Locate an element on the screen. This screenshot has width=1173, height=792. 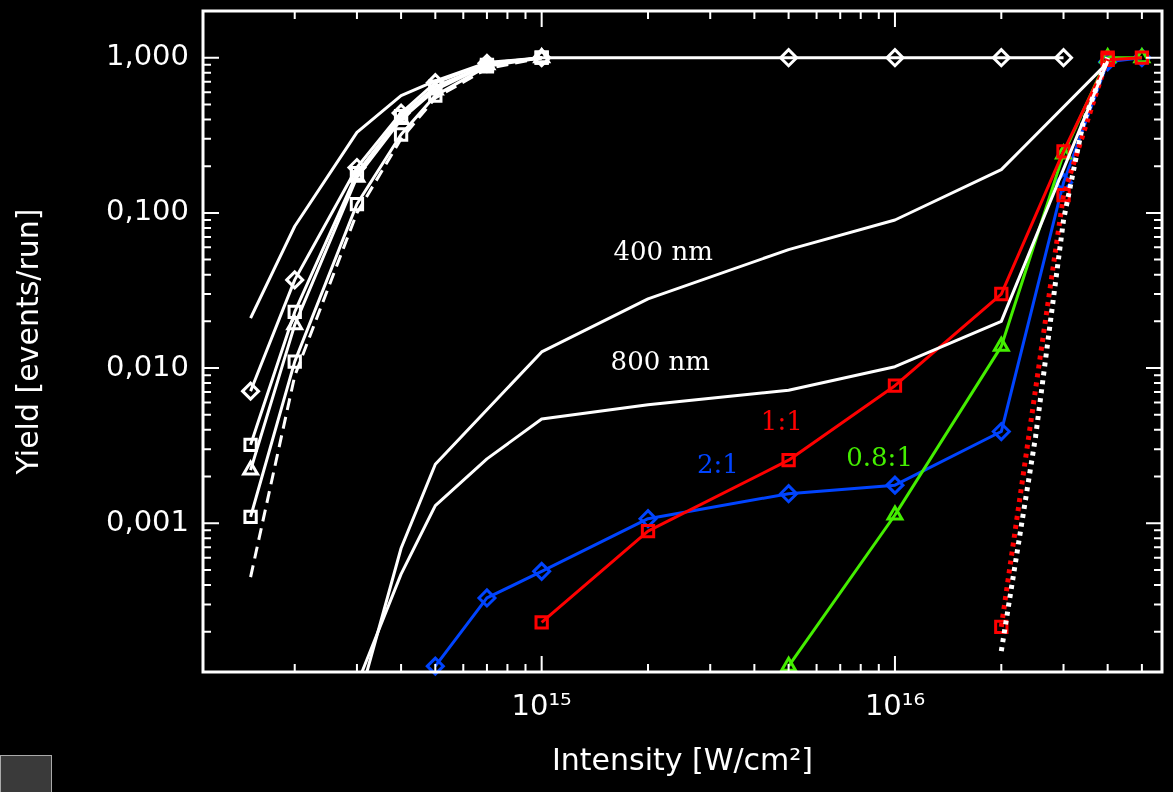
series-label: 1:1 is located at coordinates (781, 421).